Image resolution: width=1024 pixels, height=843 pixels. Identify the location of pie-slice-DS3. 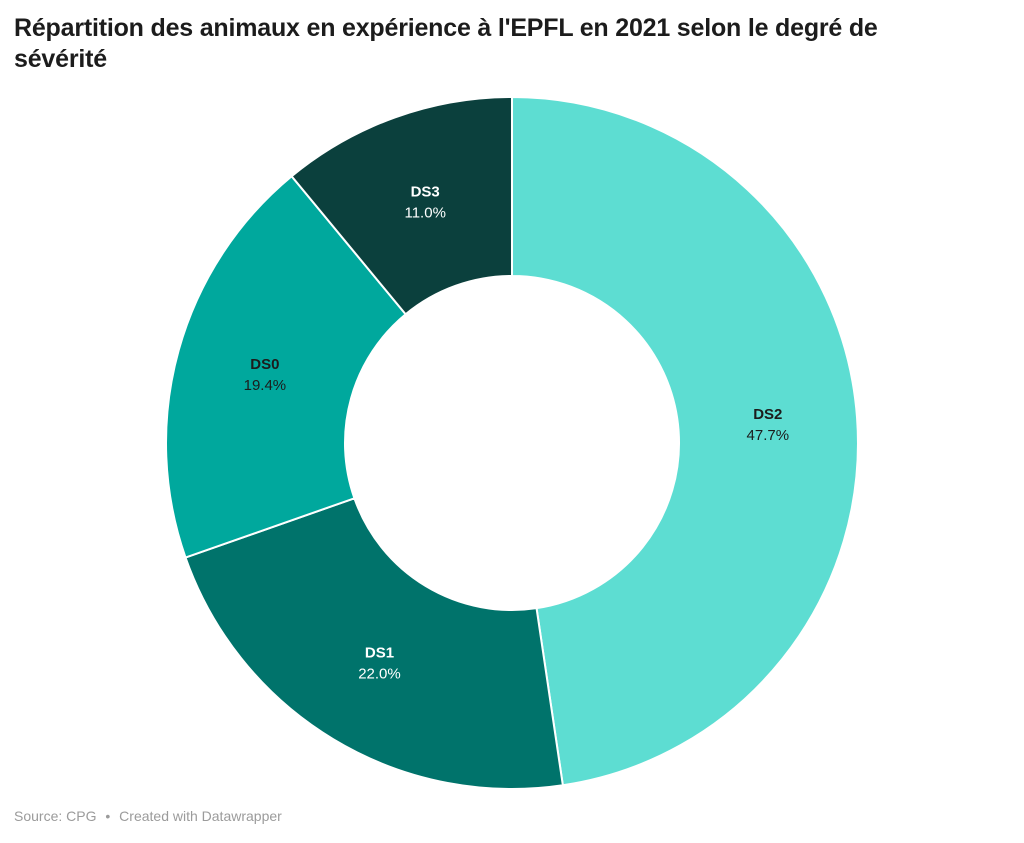
(401, 205).